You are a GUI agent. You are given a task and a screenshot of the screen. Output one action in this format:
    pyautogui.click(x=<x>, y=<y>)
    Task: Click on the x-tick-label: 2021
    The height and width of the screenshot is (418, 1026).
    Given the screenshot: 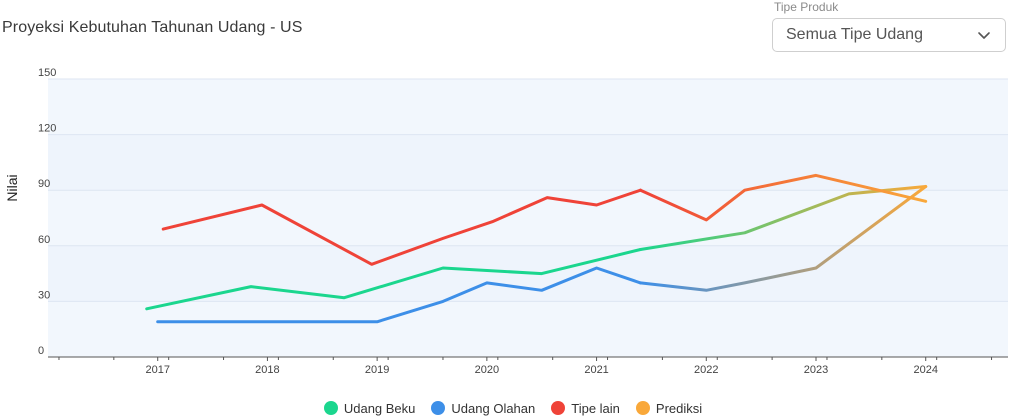 What is the action you would take?
    pyautogui.click(x=596, y=370)
    